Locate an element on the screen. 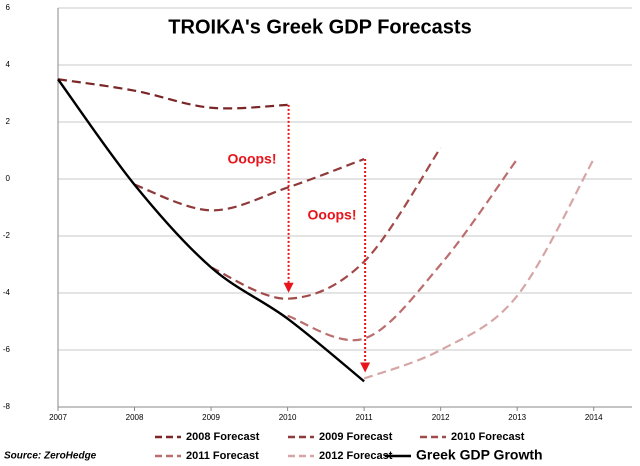 This screenshot has height=466, width=640. x-tick-label: 2007 is located at coordinates (58, 417).